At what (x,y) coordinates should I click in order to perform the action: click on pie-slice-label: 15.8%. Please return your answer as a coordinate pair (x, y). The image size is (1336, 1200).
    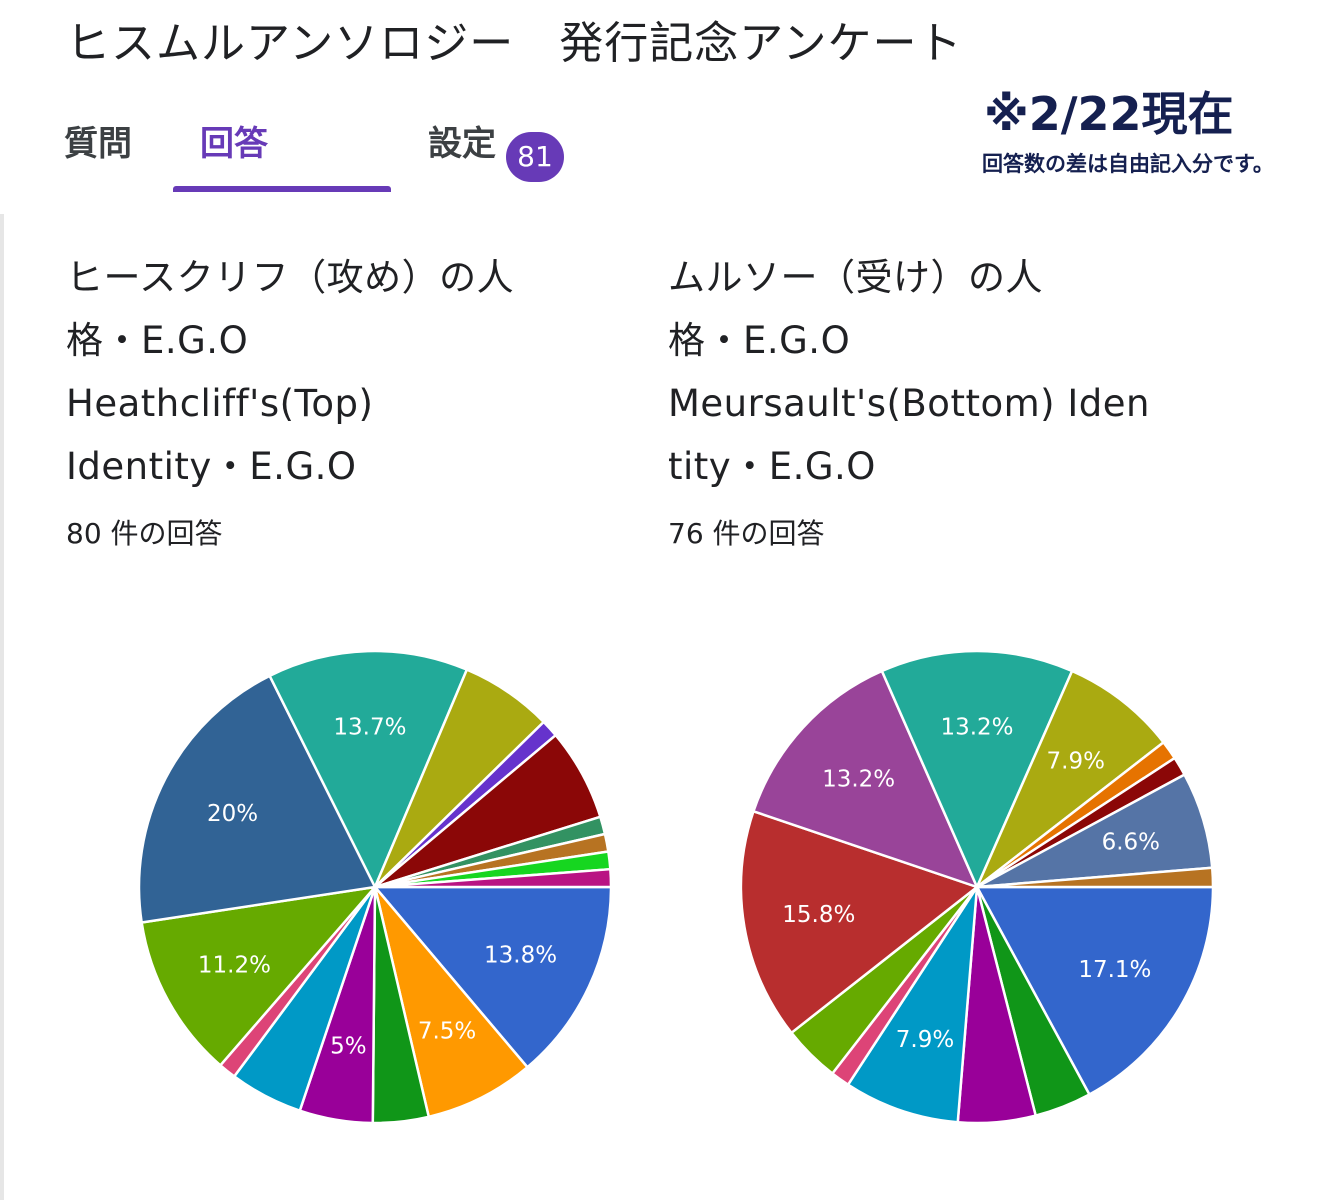
    Looking at the image, I should click on (818, 915).